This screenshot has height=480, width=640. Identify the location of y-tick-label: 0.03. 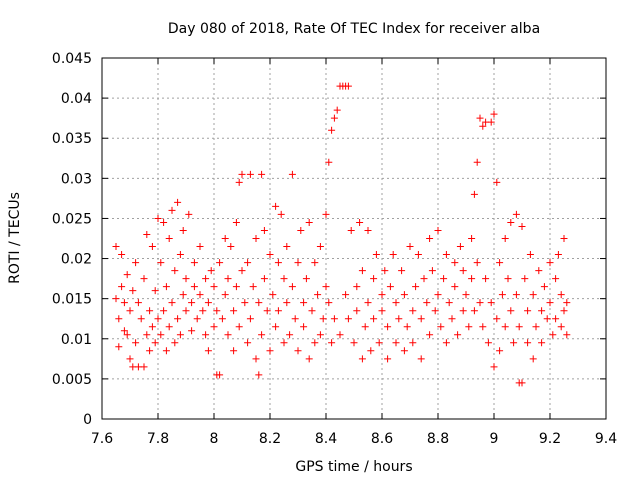
(76, 179).